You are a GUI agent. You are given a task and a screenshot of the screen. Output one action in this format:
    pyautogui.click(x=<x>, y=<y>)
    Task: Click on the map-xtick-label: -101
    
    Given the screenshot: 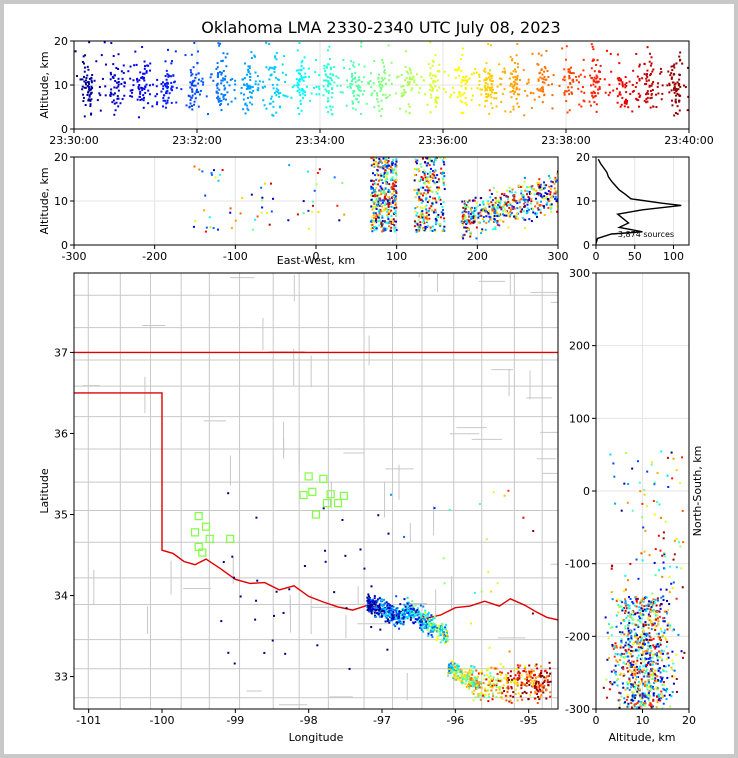 What is the action you would take?
    pyautogui.click(x=88, y=720)
    